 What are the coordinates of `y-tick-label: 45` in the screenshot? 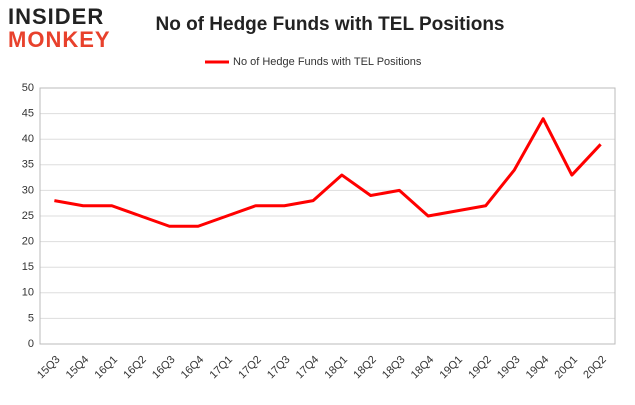 It's located at (28, 114).